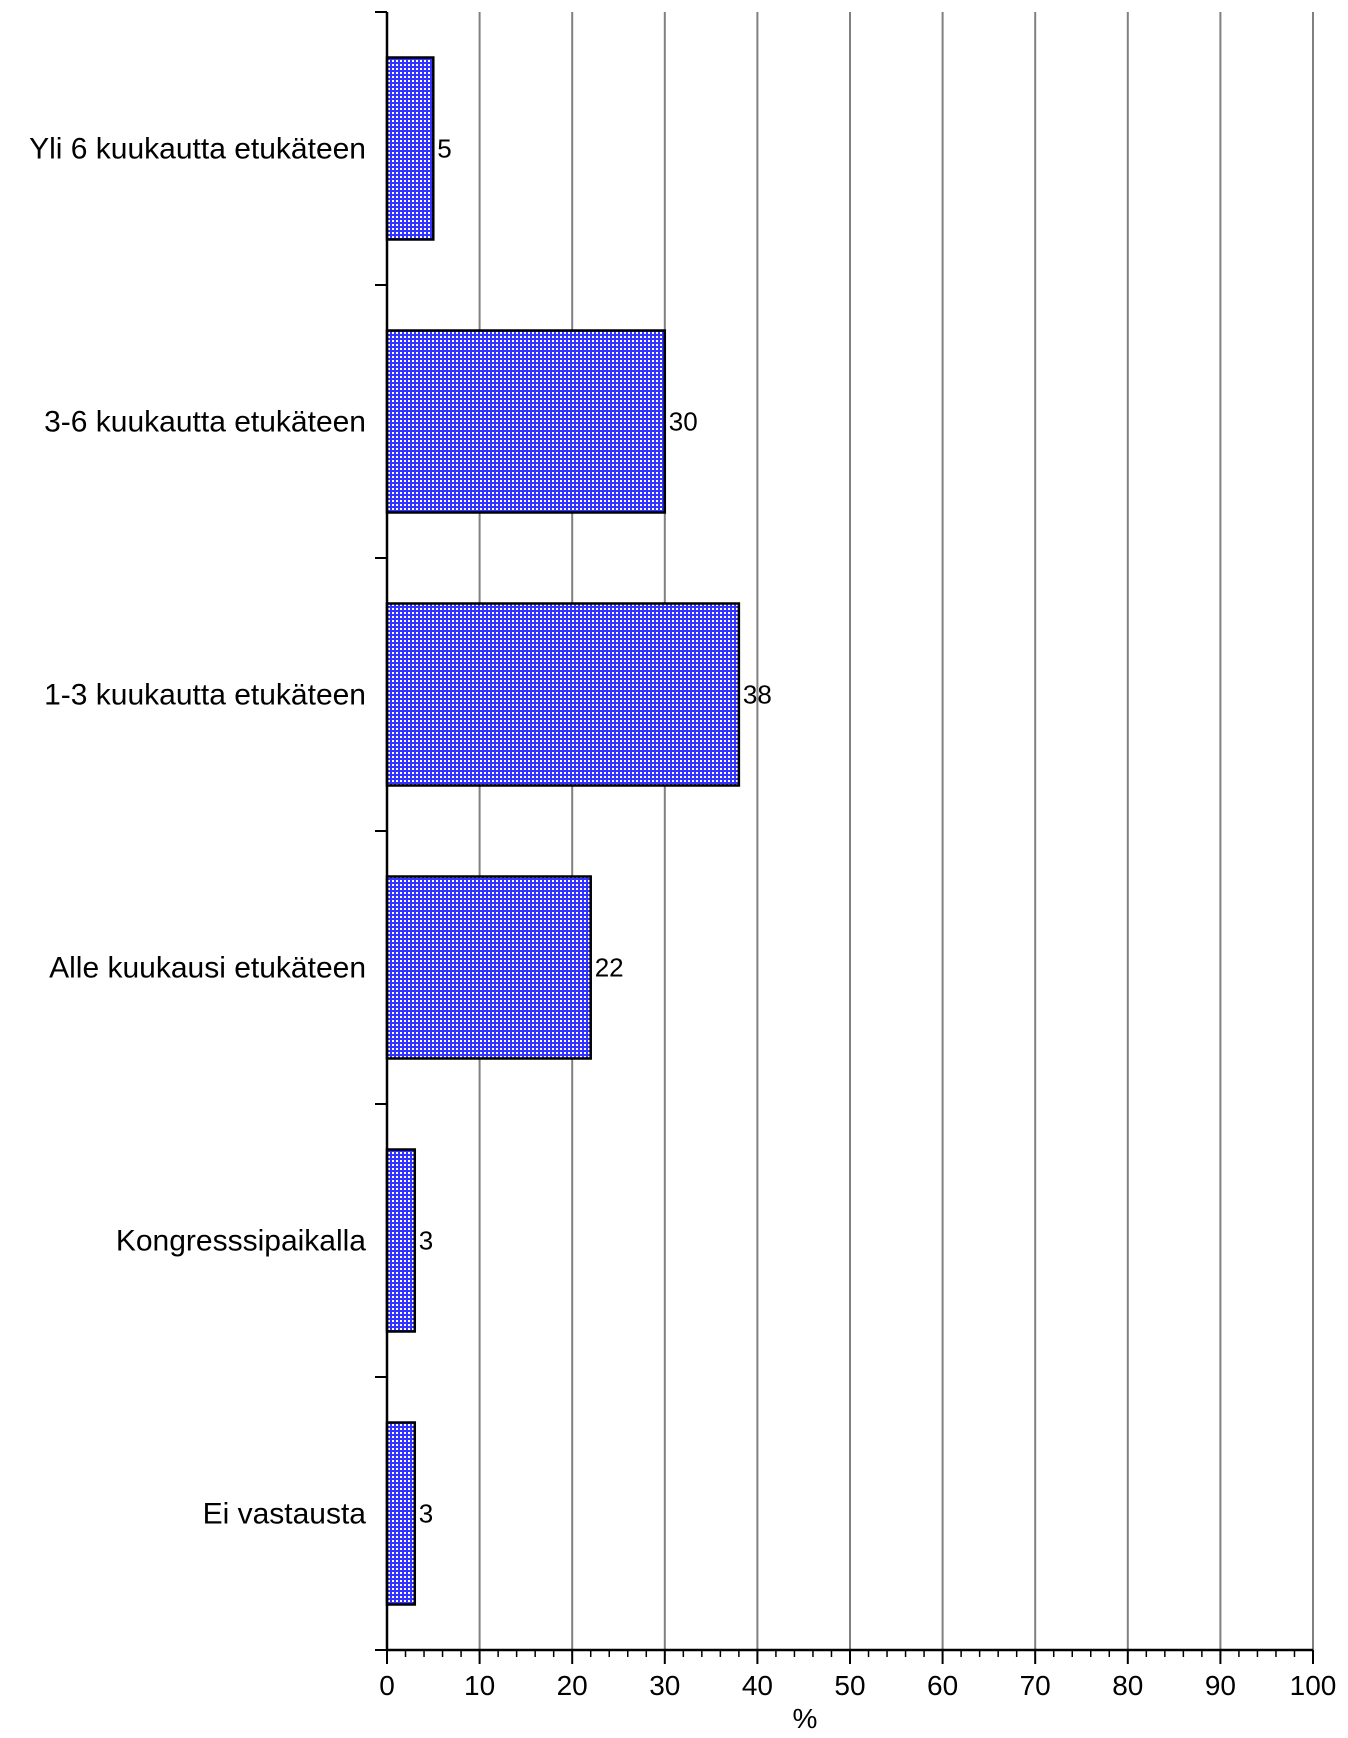 The height and width of the screenshot is (1738, 1348). Describe the element at coordinates (757, 695) in the screenshot. I see `data-label: 38` at that location.